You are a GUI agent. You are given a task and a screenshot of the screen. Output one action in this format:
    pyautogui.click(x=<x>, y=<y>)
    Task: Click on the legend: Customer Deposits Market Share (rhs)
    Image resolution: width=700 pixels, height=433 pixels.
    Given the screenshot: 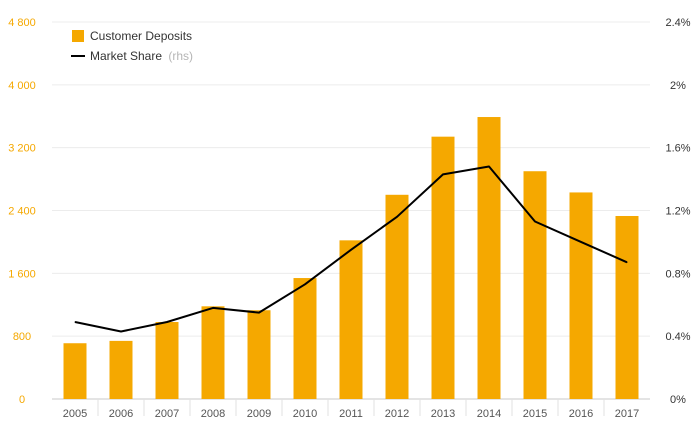 What is the action you would take?
    pyautogui.click(x=132, y=46)
    